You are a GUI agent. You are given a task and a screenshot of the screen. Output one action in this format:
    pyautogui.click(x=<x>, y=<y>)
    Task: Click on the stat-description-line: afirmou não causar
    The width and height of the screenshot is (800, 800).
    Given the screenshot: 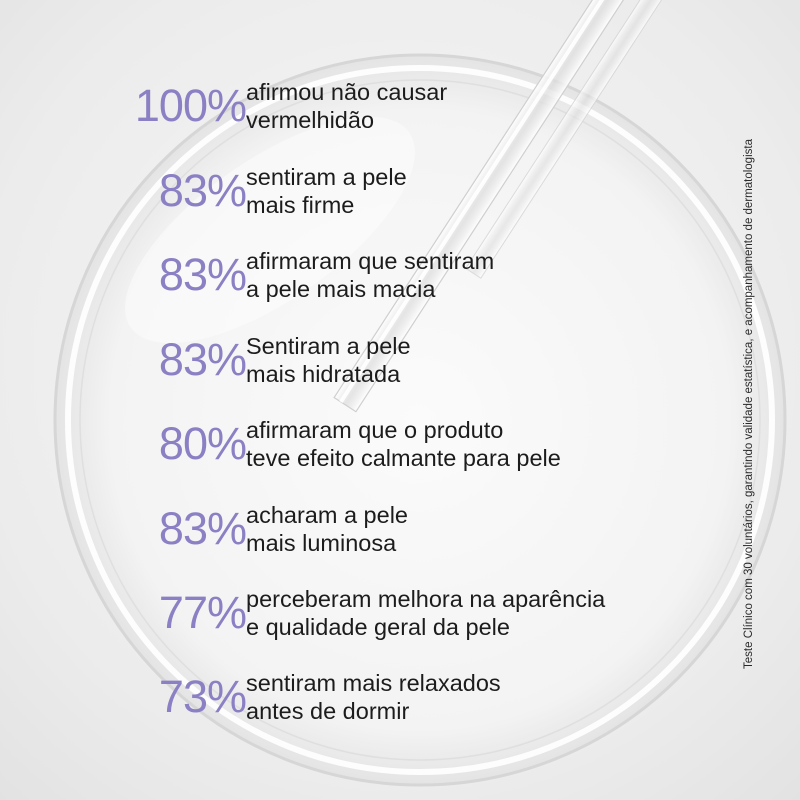 What is the action you would take?
    pyautogui.click(x=347, y=92)
    